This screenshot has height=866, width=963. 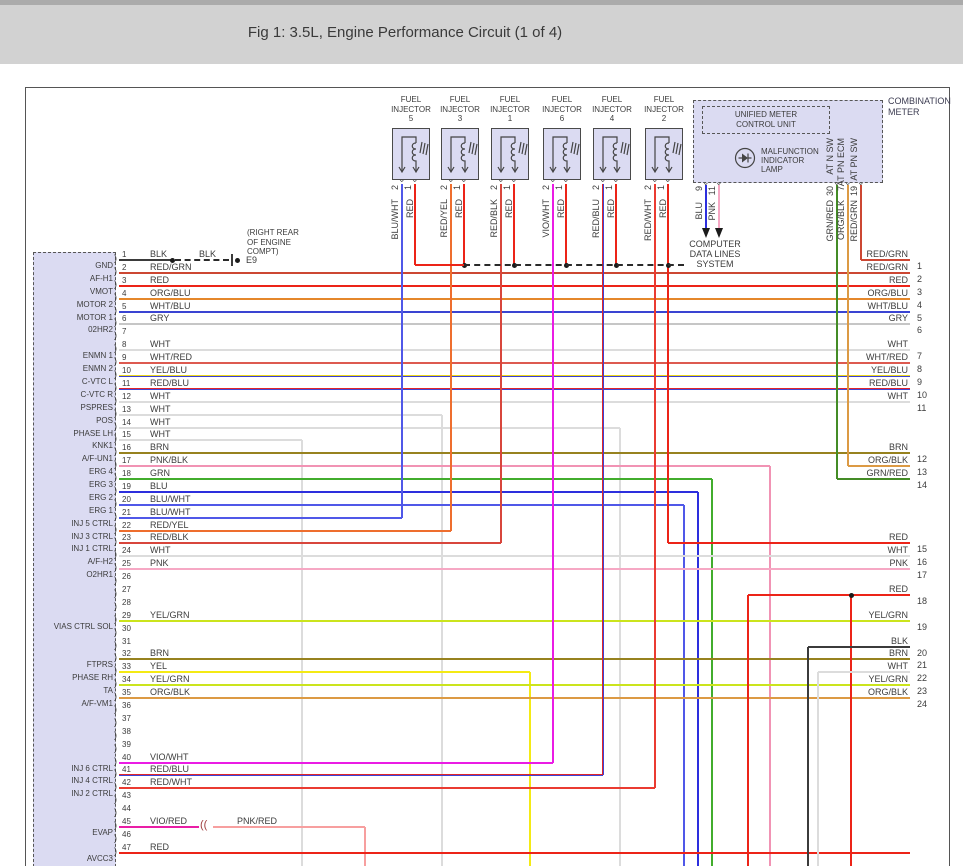 I want to click on left-pin-number: 14, so click(x=126, y=422).